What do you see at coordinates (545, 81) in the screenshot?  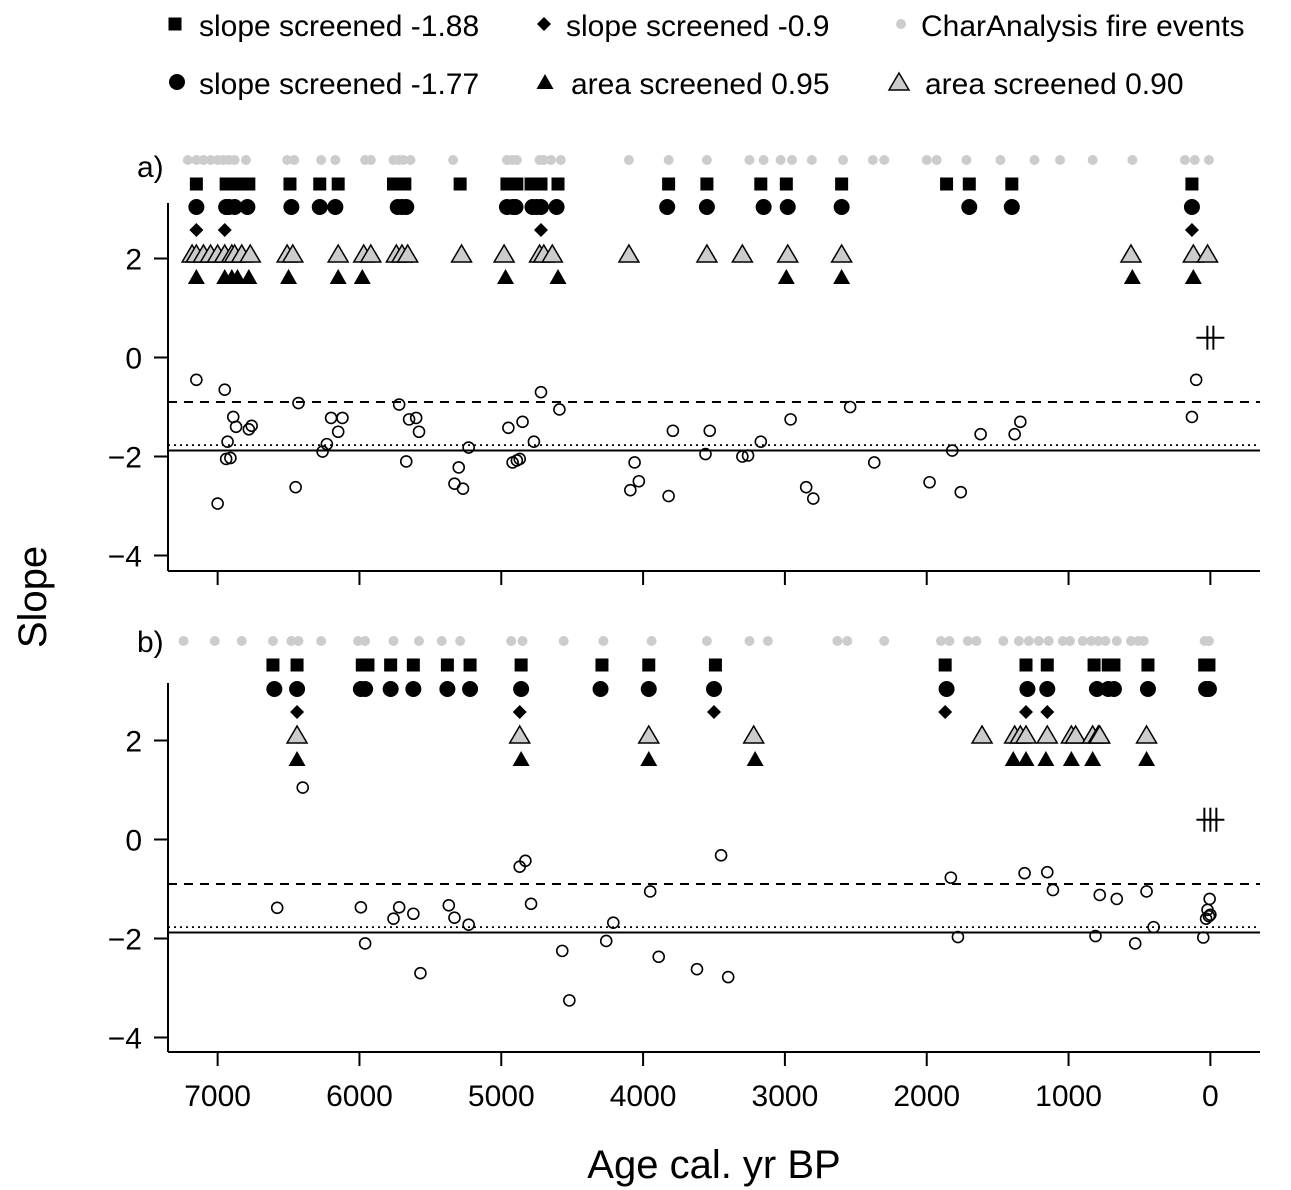 I see `legend-marker-triangle` at bounding box center [545, 81].